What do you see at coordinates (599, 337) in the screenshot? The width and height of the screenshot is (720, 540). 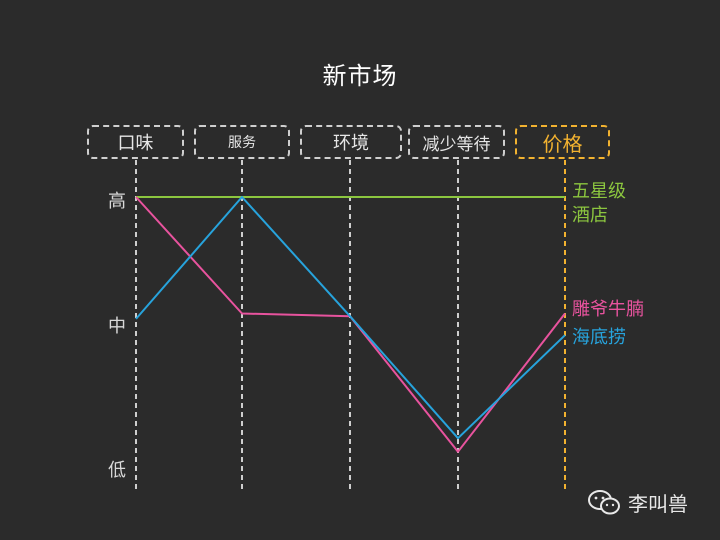 I see `series-label-haidilao: 海底捞` at bounding box center [599, 337].